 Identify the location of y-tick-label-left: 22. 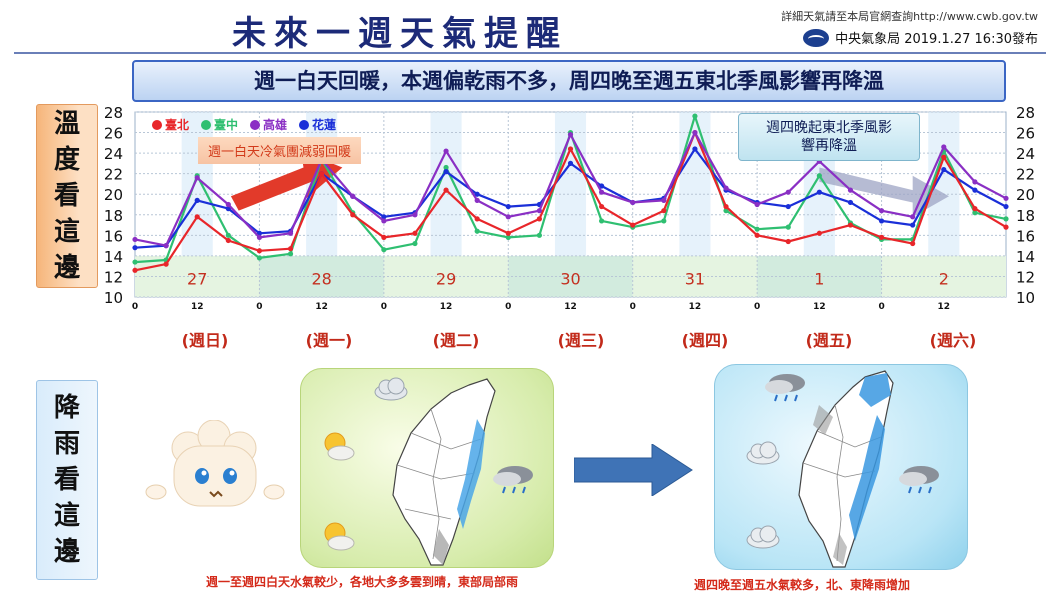
(113, 175).